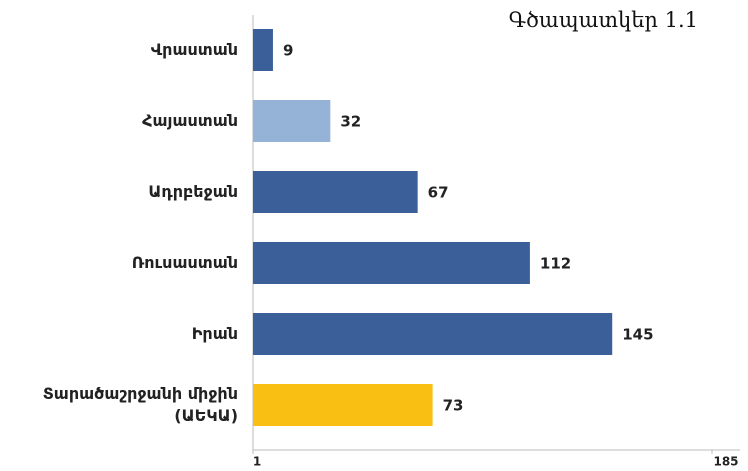 Image resolution: width=748 pixels, height=471 pixels. Describe the element at coordinates (140, 404) in the screenshot. I see `category-label: Տարածաշրջանի միջին (ԱԵԿԱ)` at that location.